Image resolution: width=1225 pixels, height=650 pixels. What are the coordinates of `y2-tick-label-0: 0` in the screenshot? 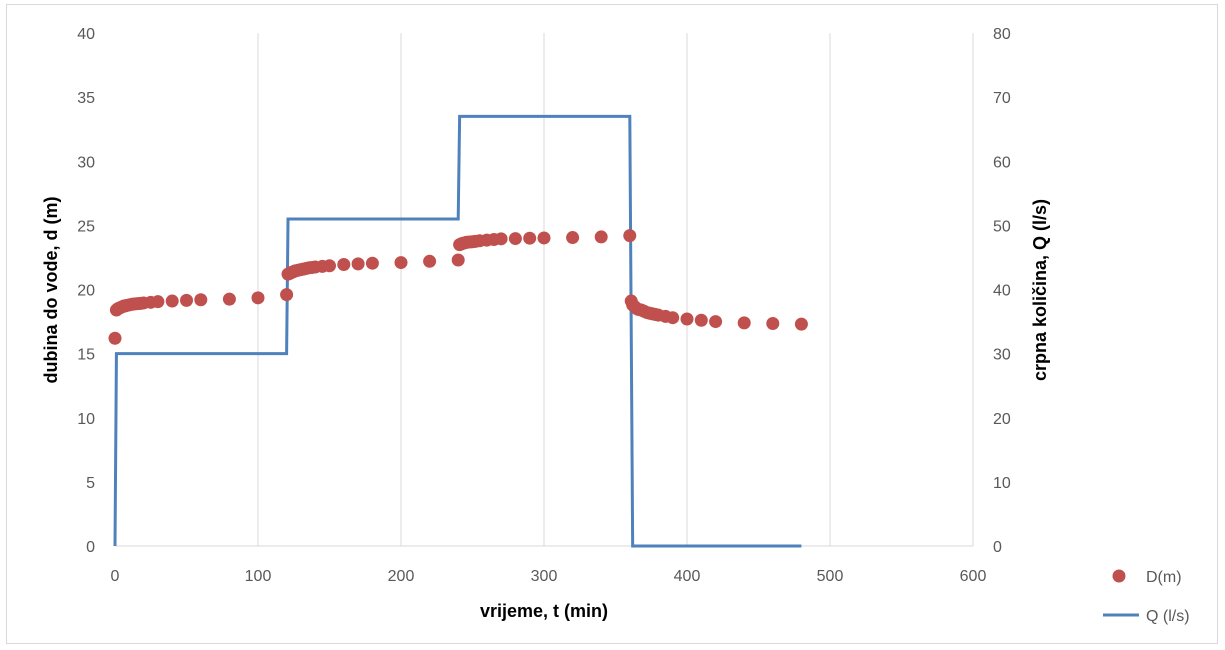 It's located at (997, 547).